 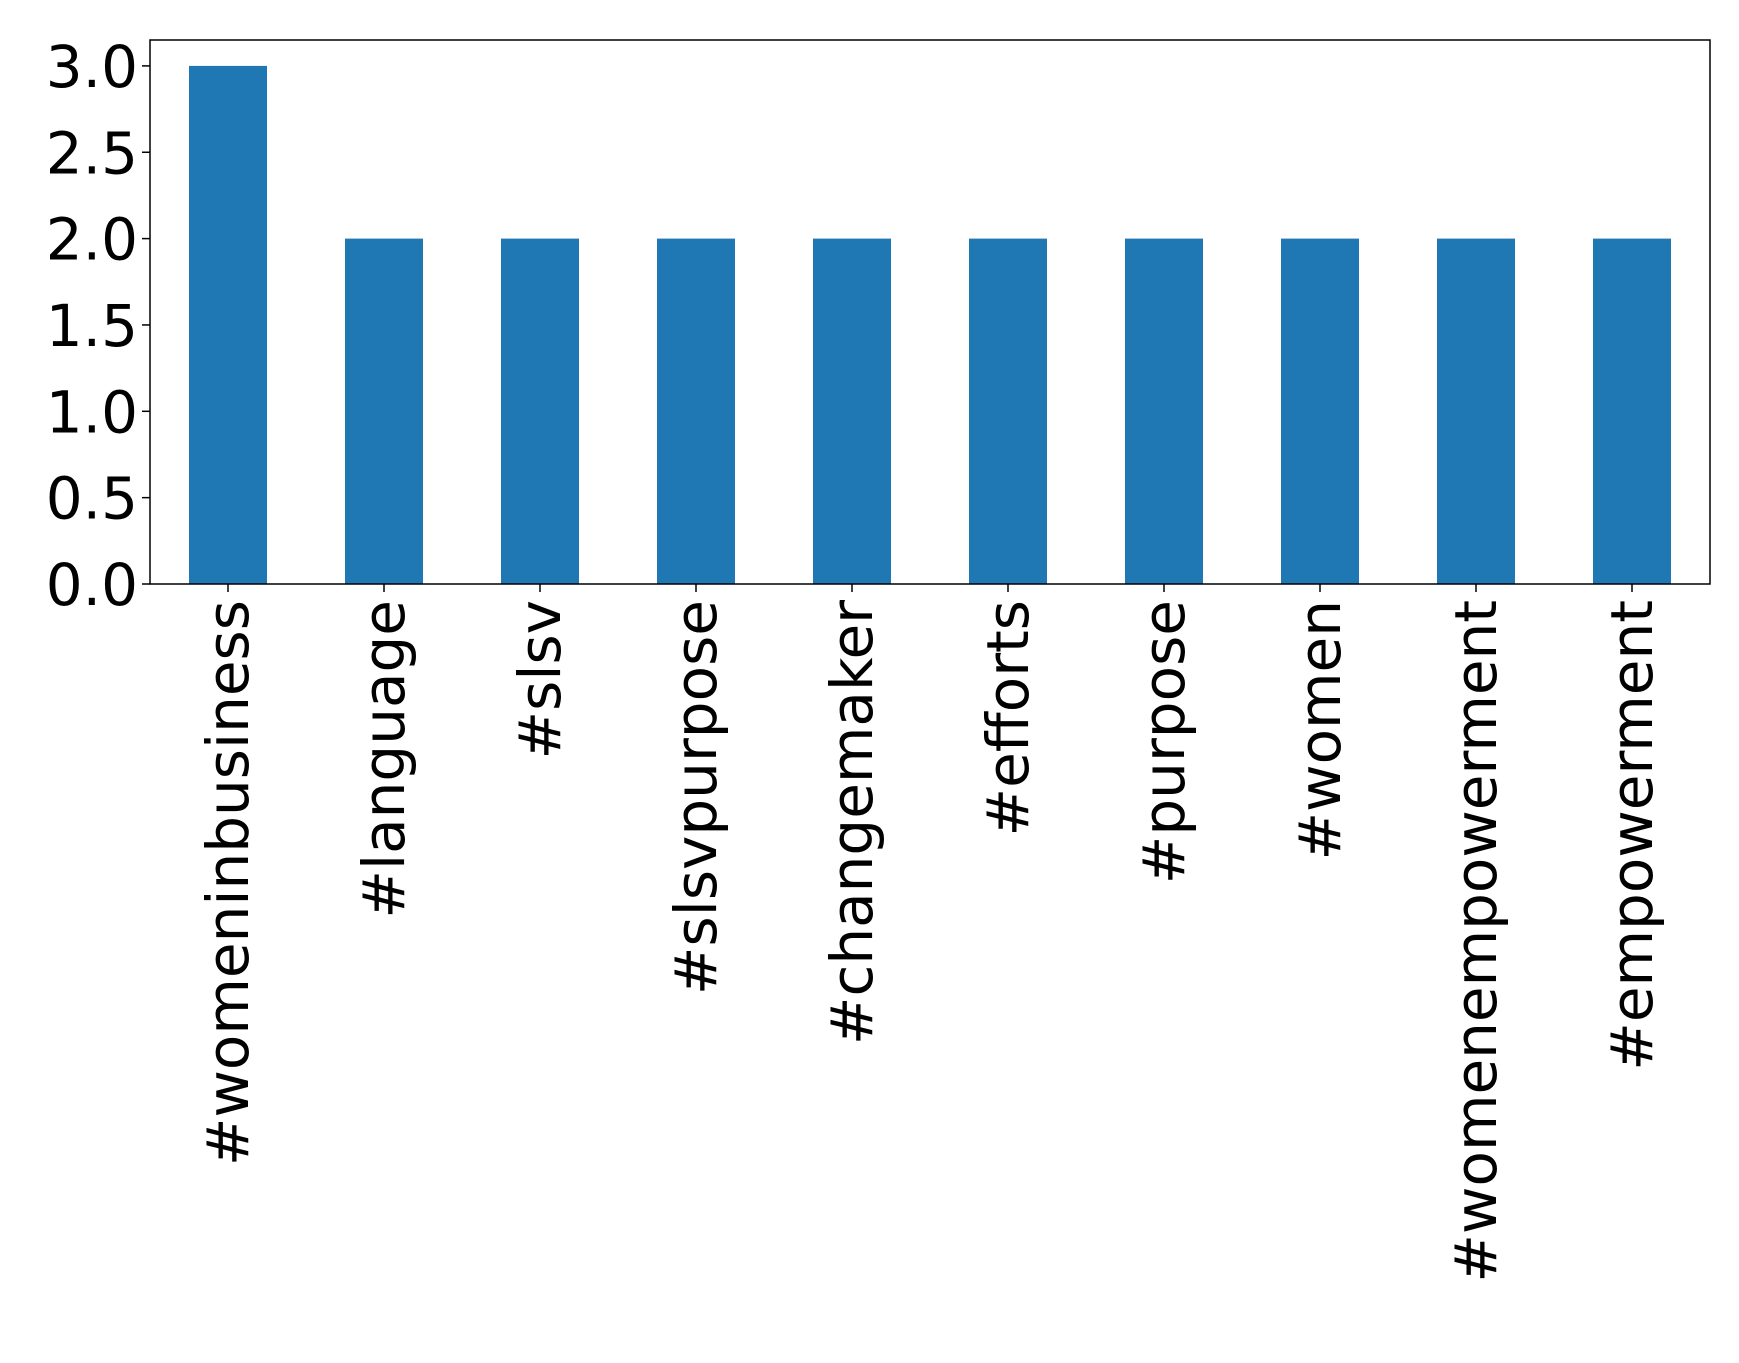 I want to click on y-tick-label: 3.0, so click(x=92, y=67).